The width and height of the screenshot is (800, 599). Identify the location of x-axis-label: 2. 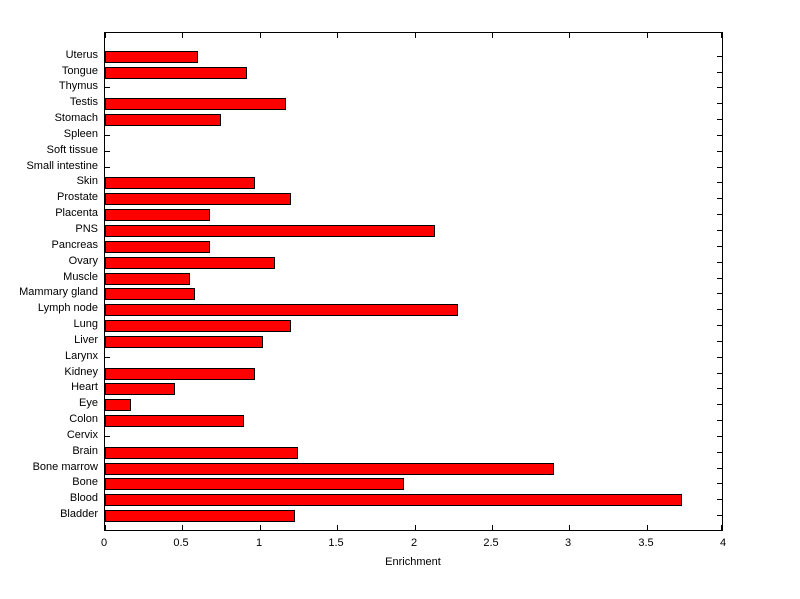
(414, 543).